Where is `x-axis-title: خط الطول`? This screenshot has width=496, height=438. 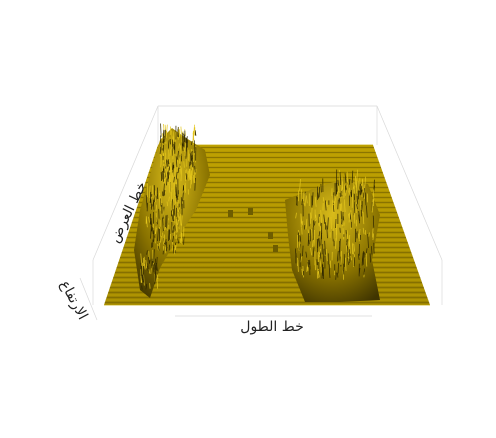
x-axis-title: خط الطول is located at coordinates (271, 327).